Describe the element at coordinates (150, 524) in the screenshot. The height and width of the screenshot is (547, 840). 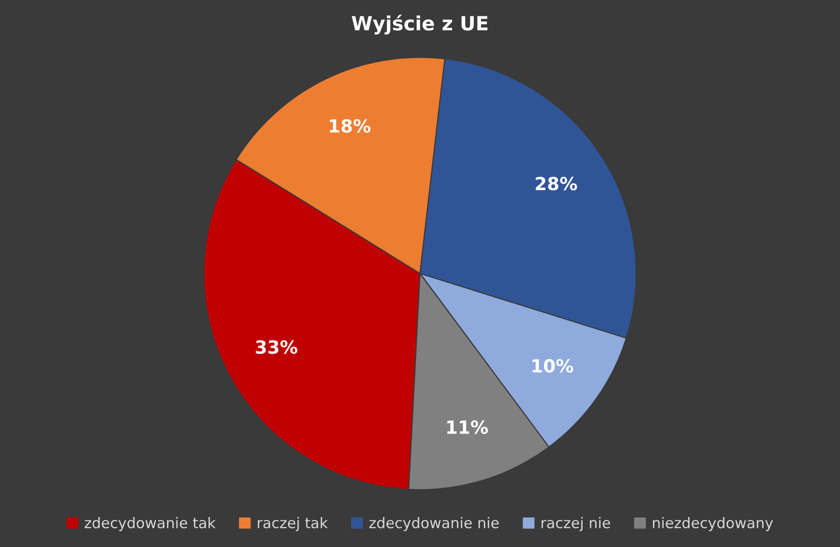
I see `legend-label: zdecydowanie tak` at that location.